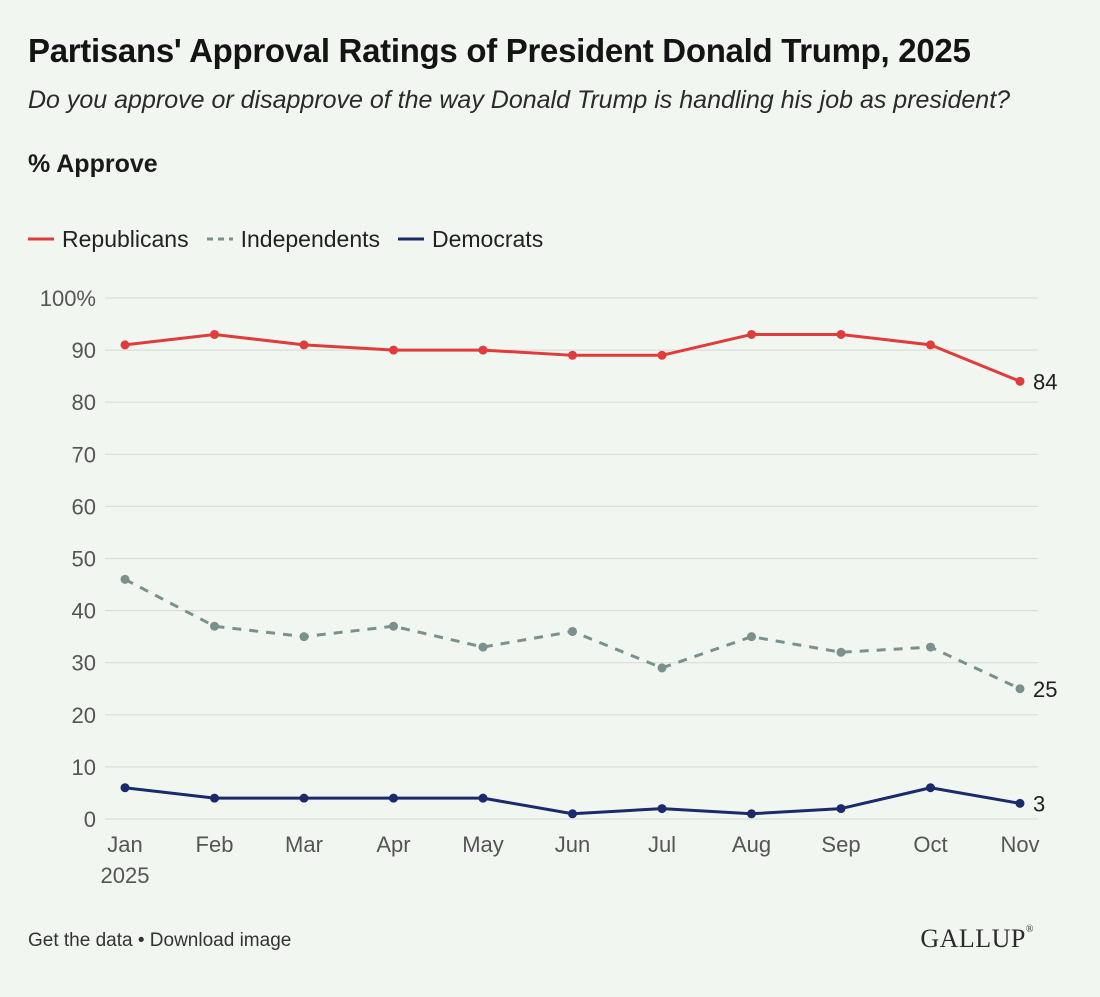  What do you see at coordinates (84, 402) in the screenshot?
I see `y-tick-label: 80` at bounding box center [84, 402].